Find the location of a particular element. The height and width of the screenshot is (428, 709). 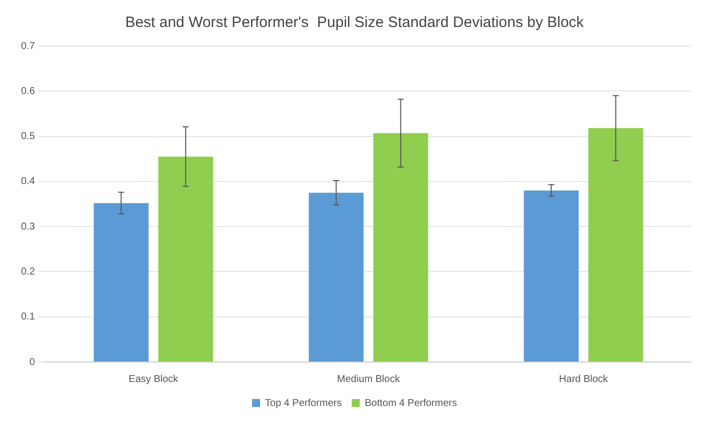

y-tick-label: 0.3 is located at coordinates (28, 226).